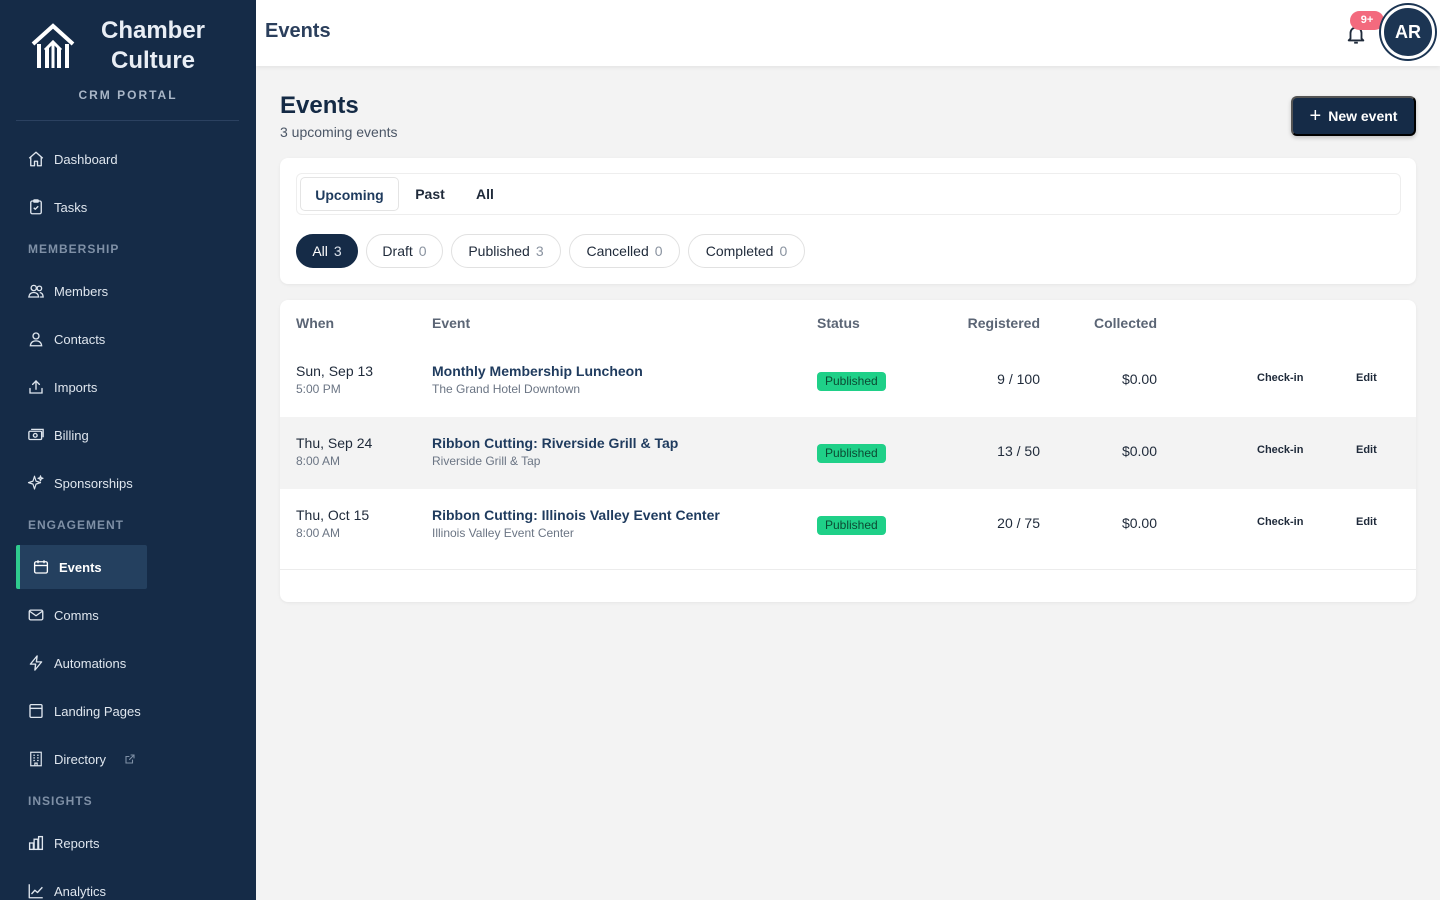 This screenshot has height=900, width=1440. I want to click on sidebar-item-label: Billing, so click(71, 435).